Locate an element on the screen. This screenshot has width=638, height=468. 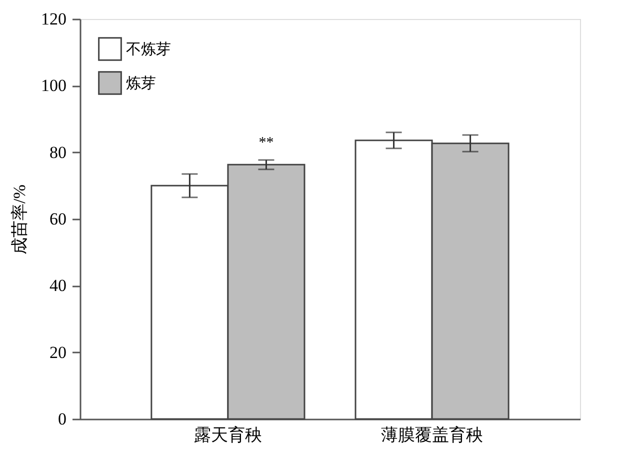
y-tick-label: 100 is located at coordinates (53, 86).